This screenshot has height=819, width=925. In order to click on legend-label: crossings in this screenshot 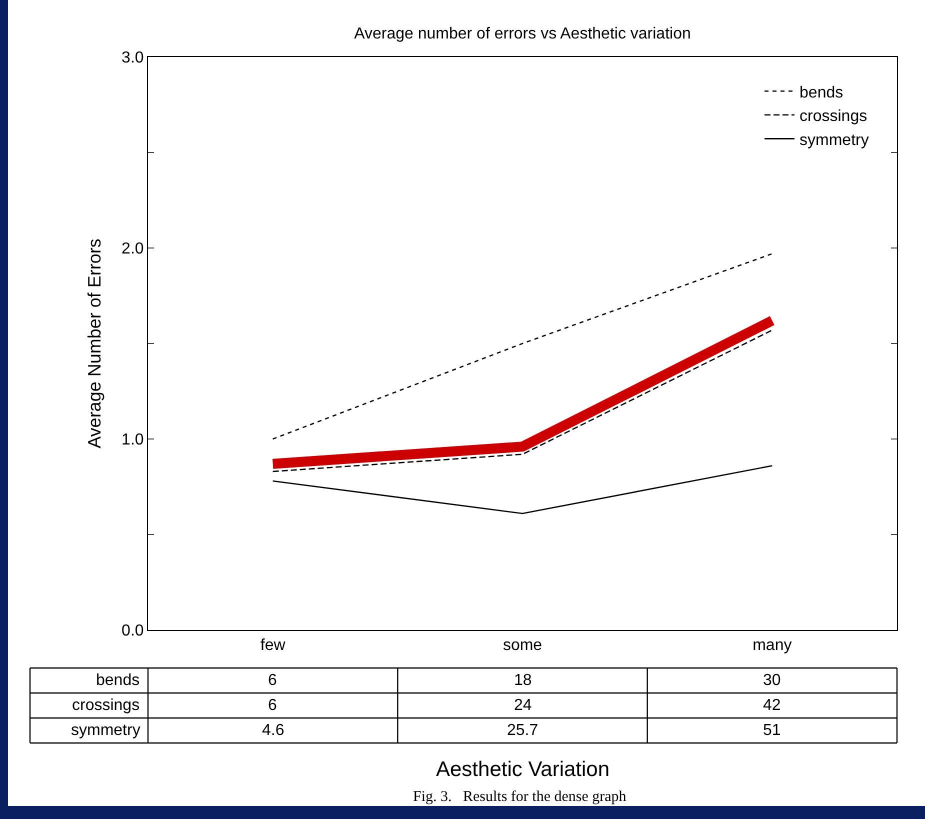, I will do `click(834, 117)`.